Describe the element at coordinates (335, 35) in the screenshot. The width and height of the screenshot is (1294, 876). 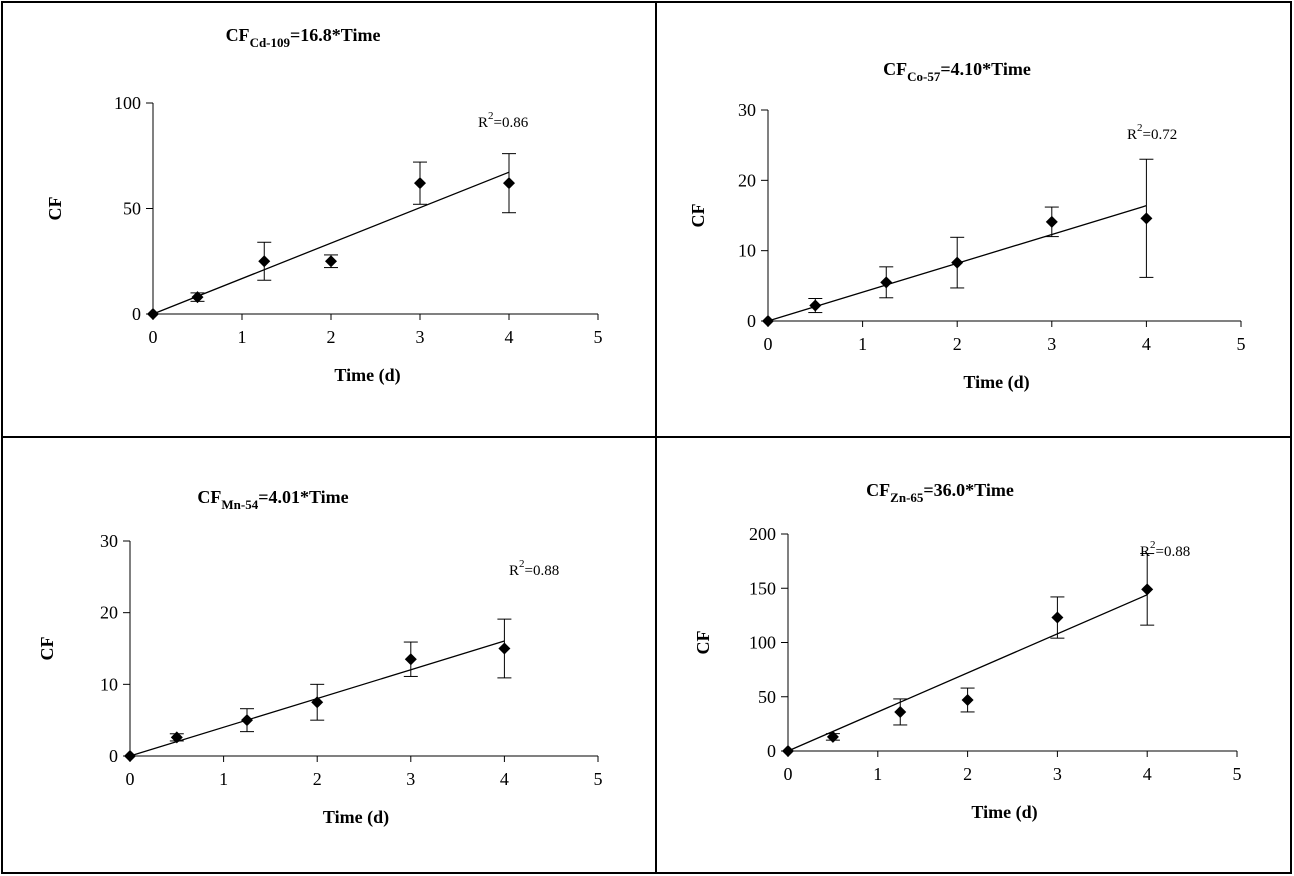
I see `chart-title-suffix: =16.8*Time` at that location.